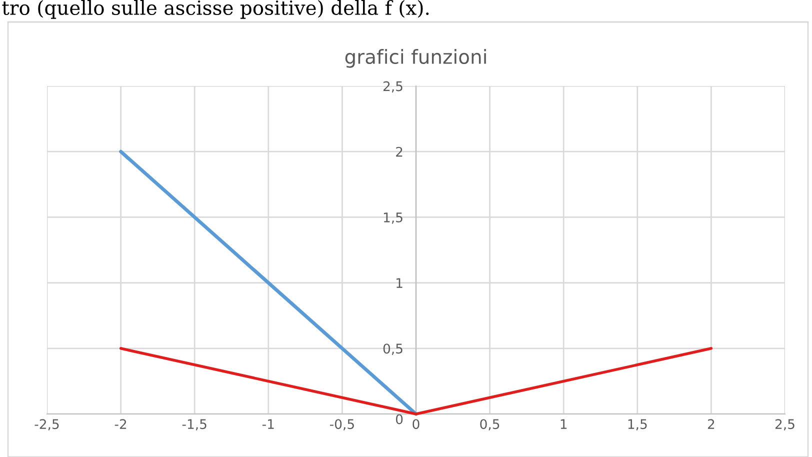  Describe the element at coordinates (415, 58) in the screenshot. I see `chart-title: grafici funzioni` at that location.